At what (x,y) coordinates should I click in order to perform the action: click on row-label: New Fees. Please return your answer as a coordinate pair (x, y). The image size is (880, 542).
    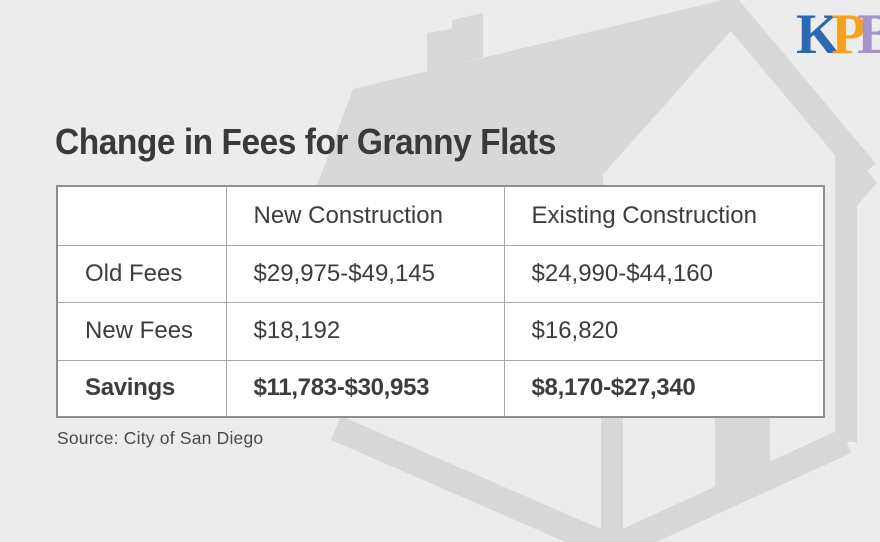
    Looking at the image, I should click on (141, 331).